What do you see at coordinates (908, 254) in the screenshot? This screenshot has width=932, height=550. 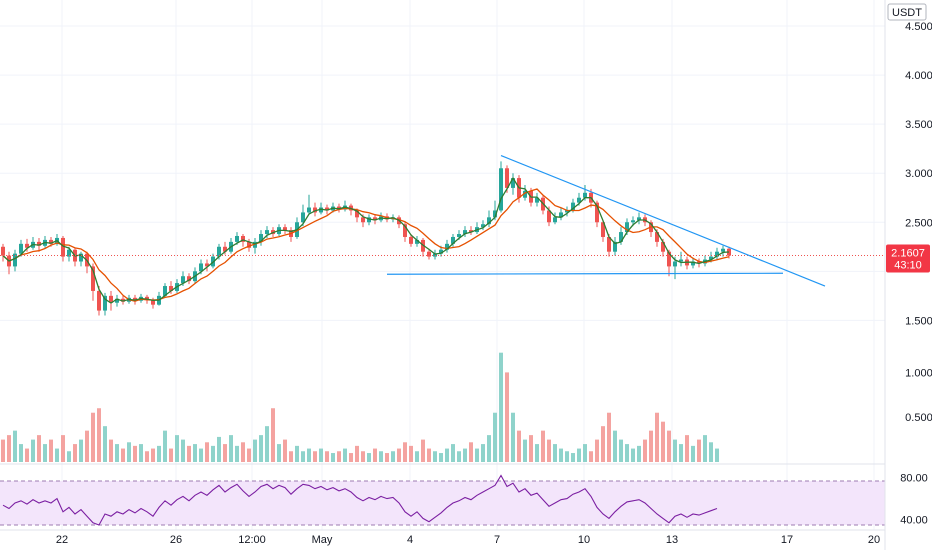 I see `price-badge-value: 2.1607` at bounding box center [908, 254].